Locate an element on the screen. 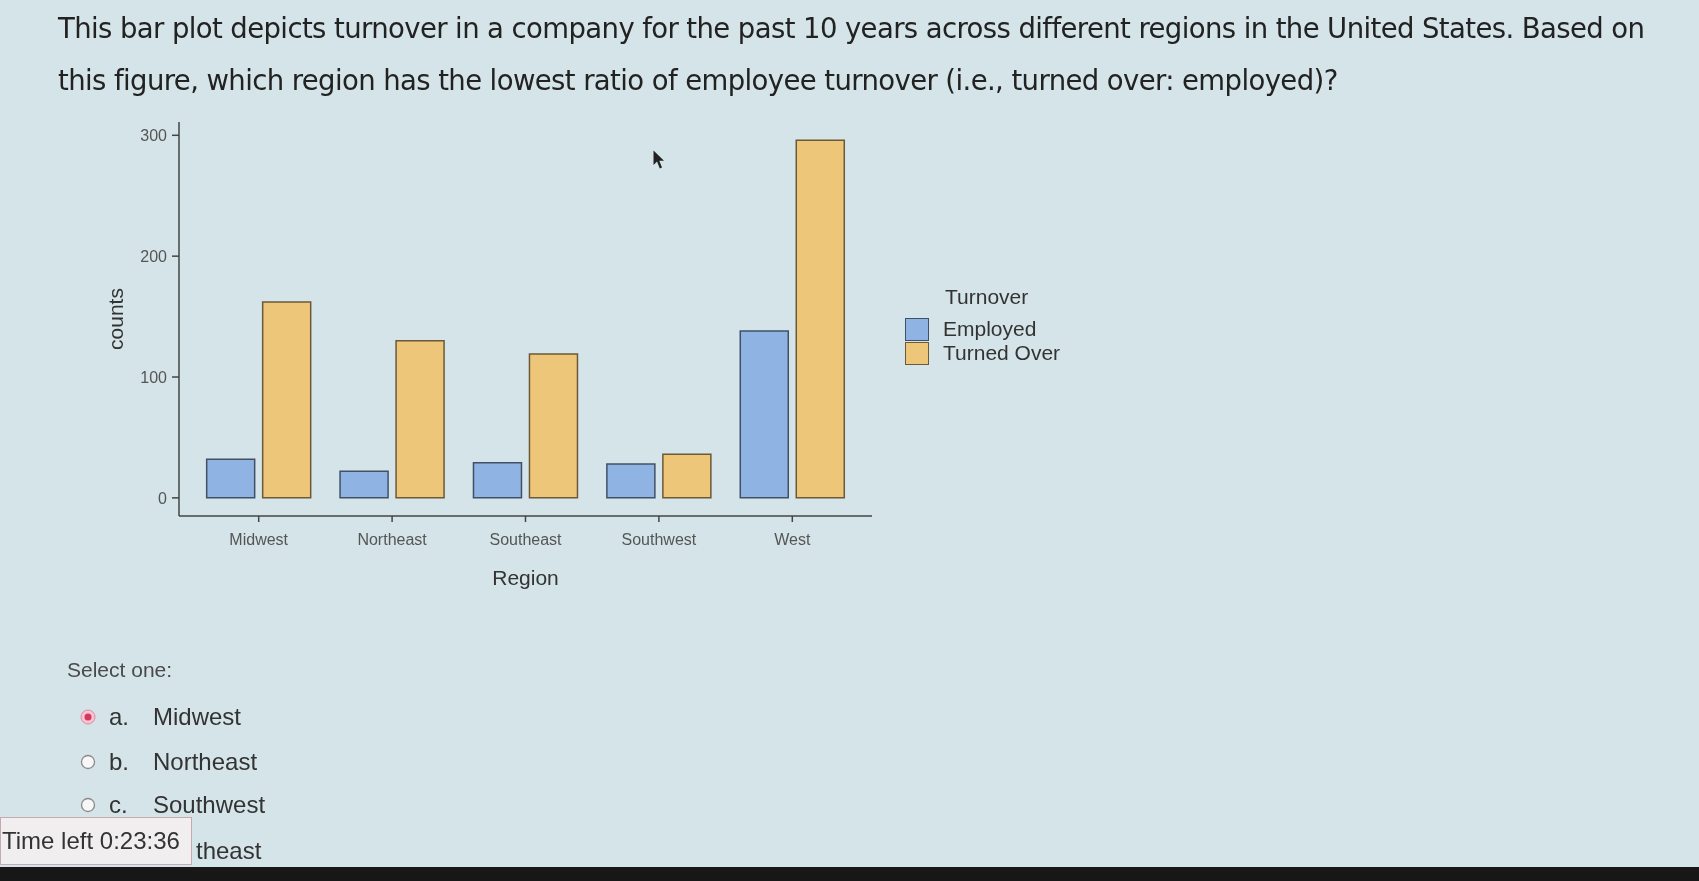 This screenshot has width=1699, height=881. y-tick-label: 0 is located at coordinates (163, 498).